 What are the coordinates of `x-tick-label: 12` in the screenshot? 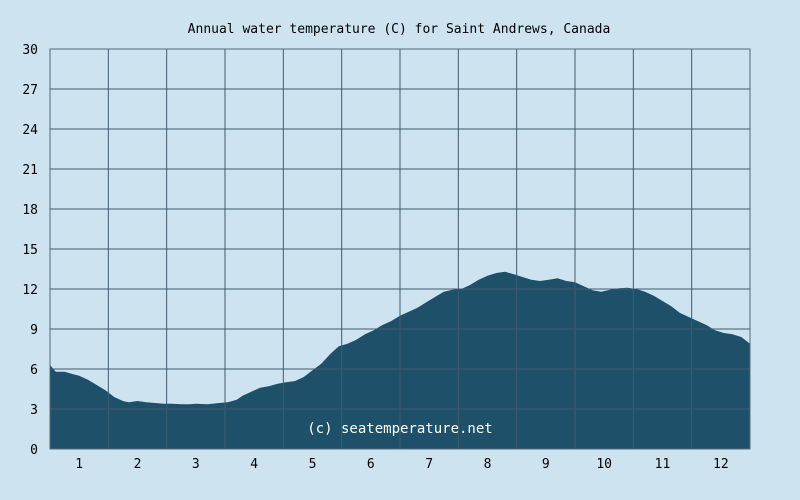 It's located at (721, 464).